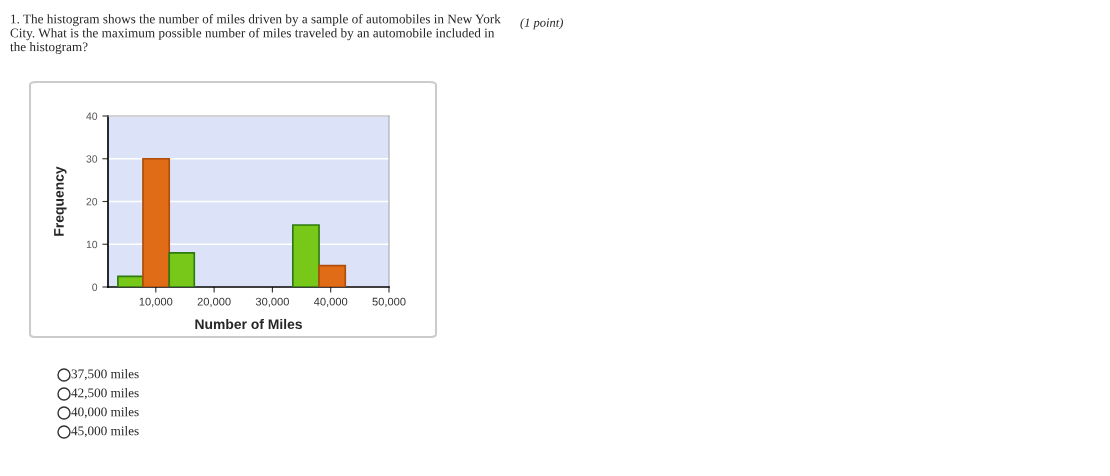 The width and height of the screenshot is (1110, 476). What do you see at coordinates (95, 287) in the screenshot?
I see `y-tick-label: 0` at bounding box center [95, 287].